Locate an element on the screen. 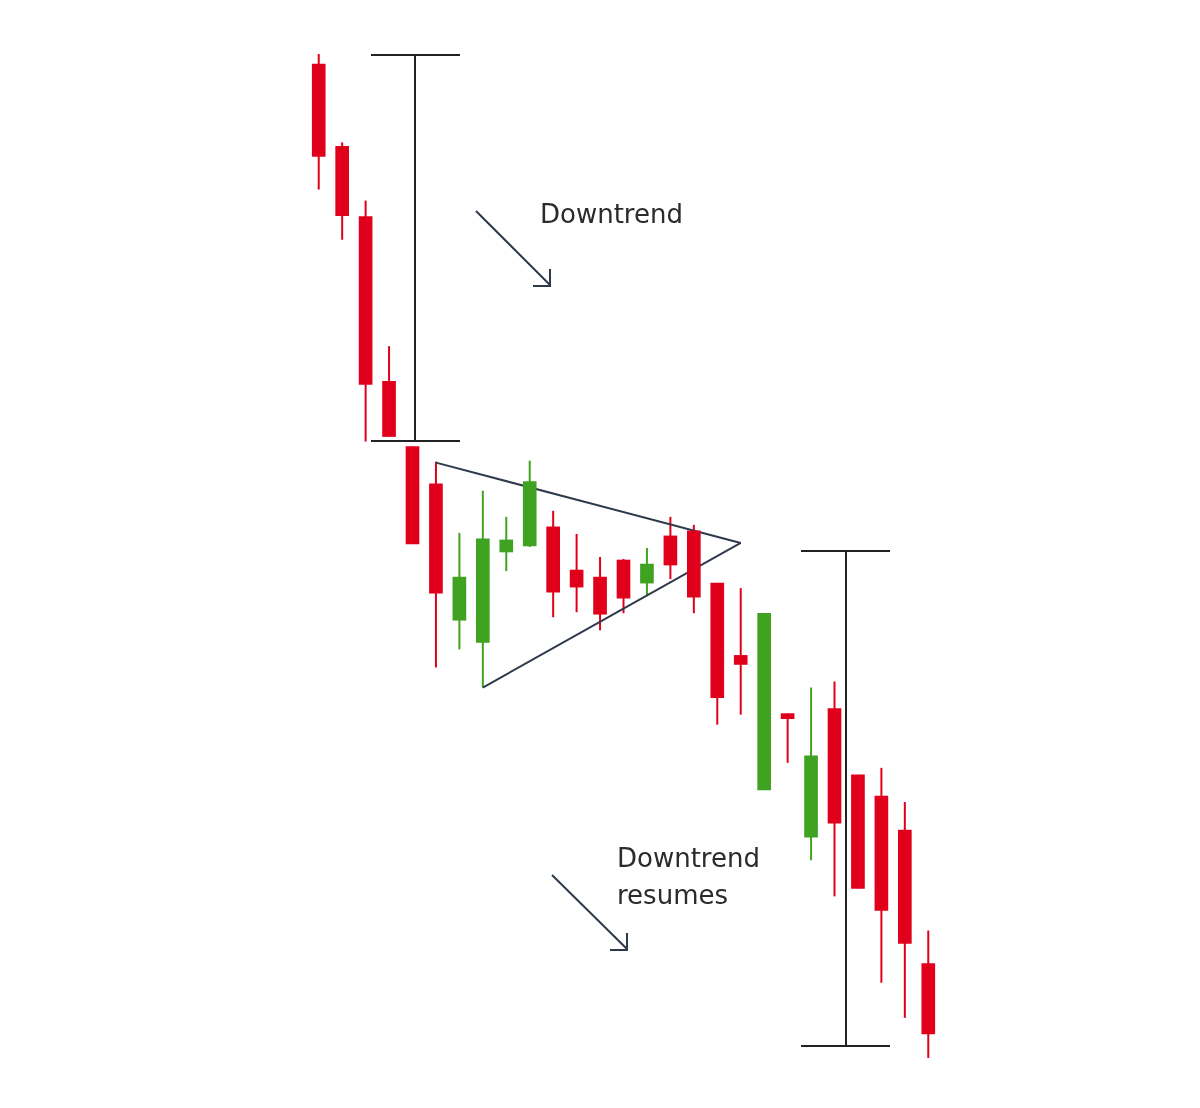  annotation: Downtrend is located at coordinates (612, 214).